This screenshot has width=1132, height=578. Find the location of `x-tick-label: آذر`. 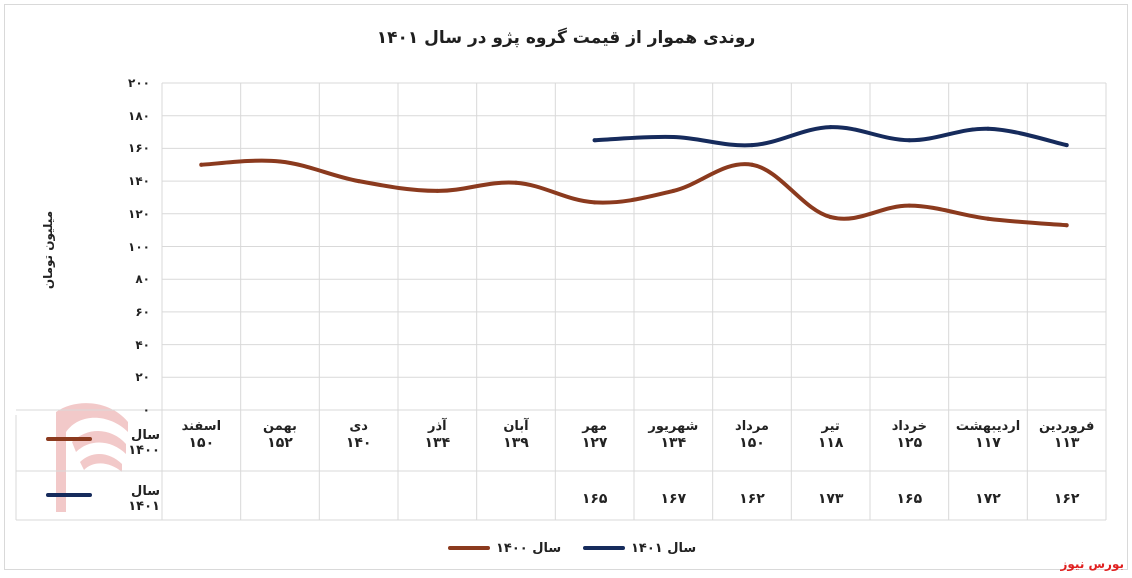

x-tick-label: آذر is located at coordinates (437, 426).